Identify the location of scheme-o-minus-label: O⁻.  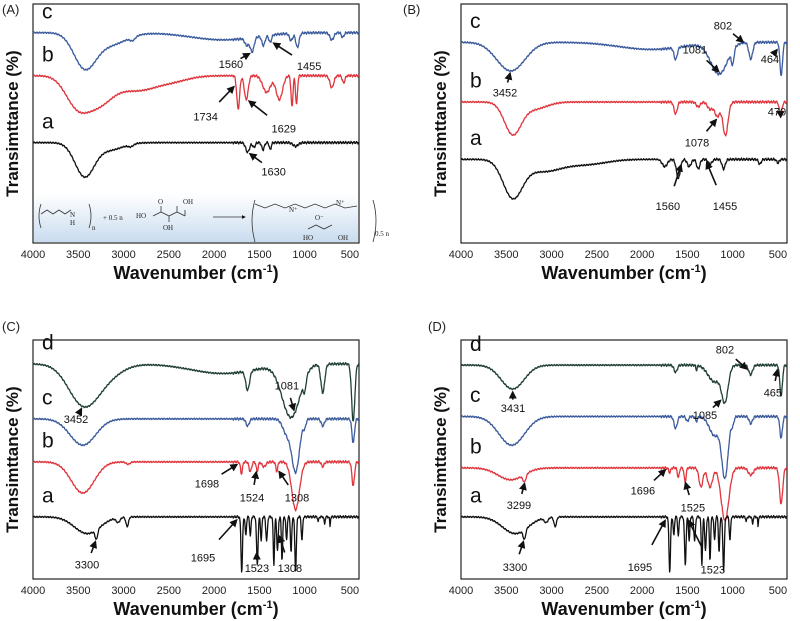
(319, 218).